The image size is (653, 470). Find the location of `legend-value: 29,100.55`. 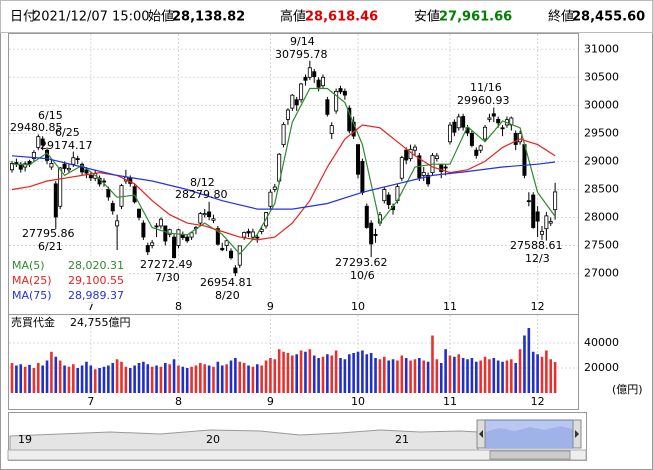

legend-value: 29,100.55 is located at coordinates (96, 280).